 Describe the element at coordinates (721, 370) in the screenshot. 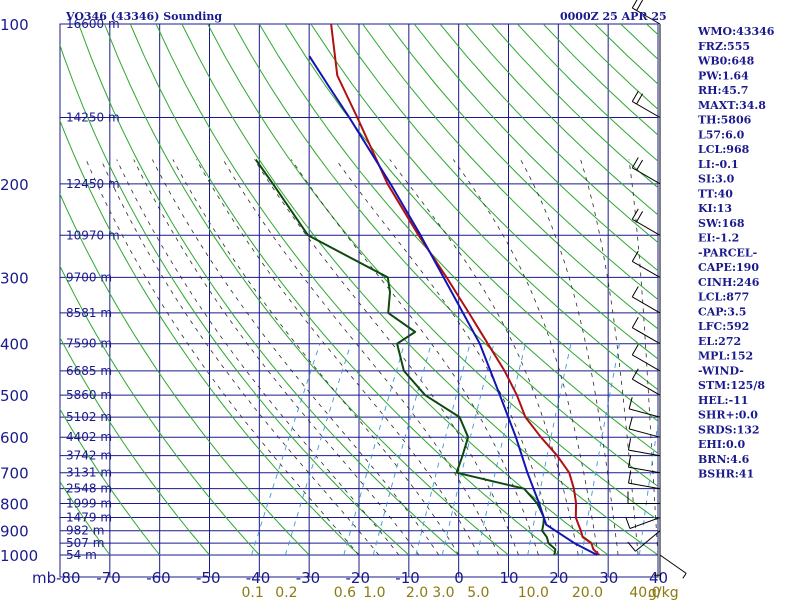

I see `index-entry: -WIND-` at that location.